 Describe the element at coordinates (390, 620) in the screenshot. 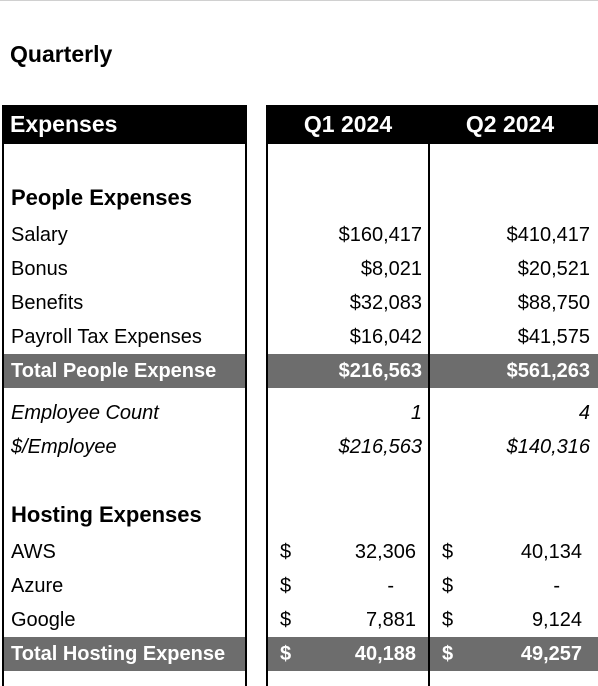

I see `q1-google: 7,881` at that location.